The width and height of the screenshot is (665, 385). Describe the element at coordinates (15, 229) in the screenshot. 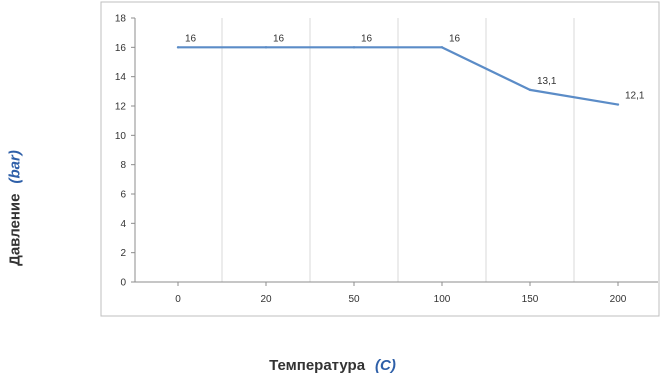

I see `y-axis-title-text: Давление` at that location.